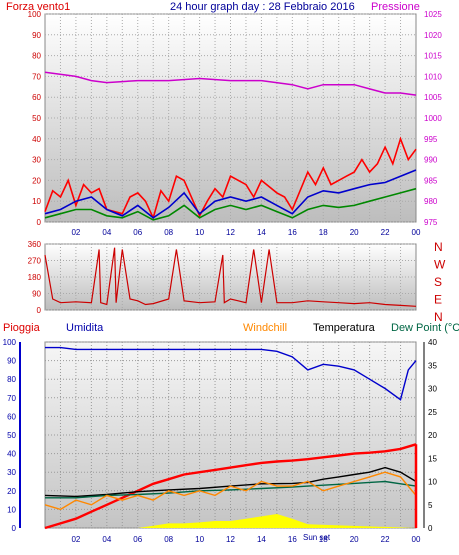 The height and width of the screenshot is (555, 459). What do you see at coordinates (11, 379) in the screenshot?
I see `humidity-ytick-label: 80` at bounding box center [11, 379].